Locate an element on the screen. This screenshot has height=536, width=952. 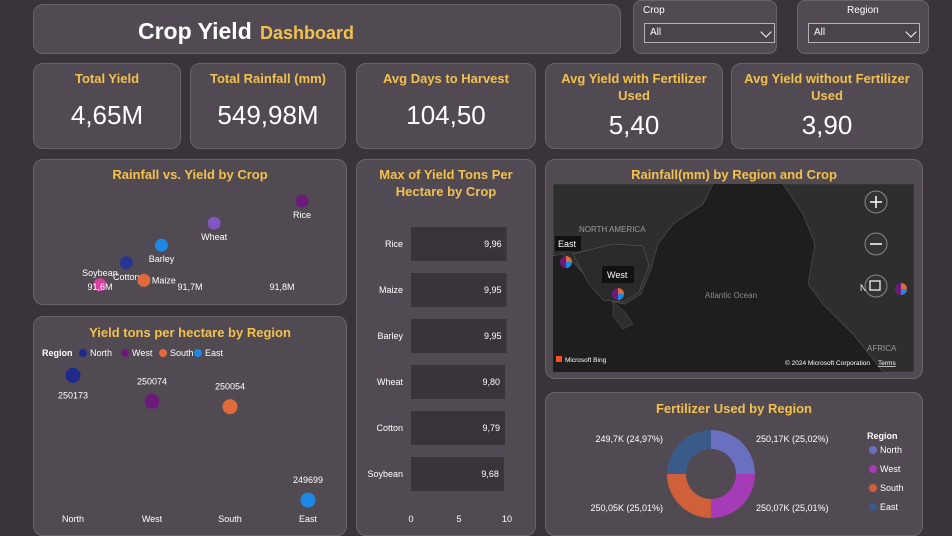
donut-slice-north is located at coordinates (733, 452).